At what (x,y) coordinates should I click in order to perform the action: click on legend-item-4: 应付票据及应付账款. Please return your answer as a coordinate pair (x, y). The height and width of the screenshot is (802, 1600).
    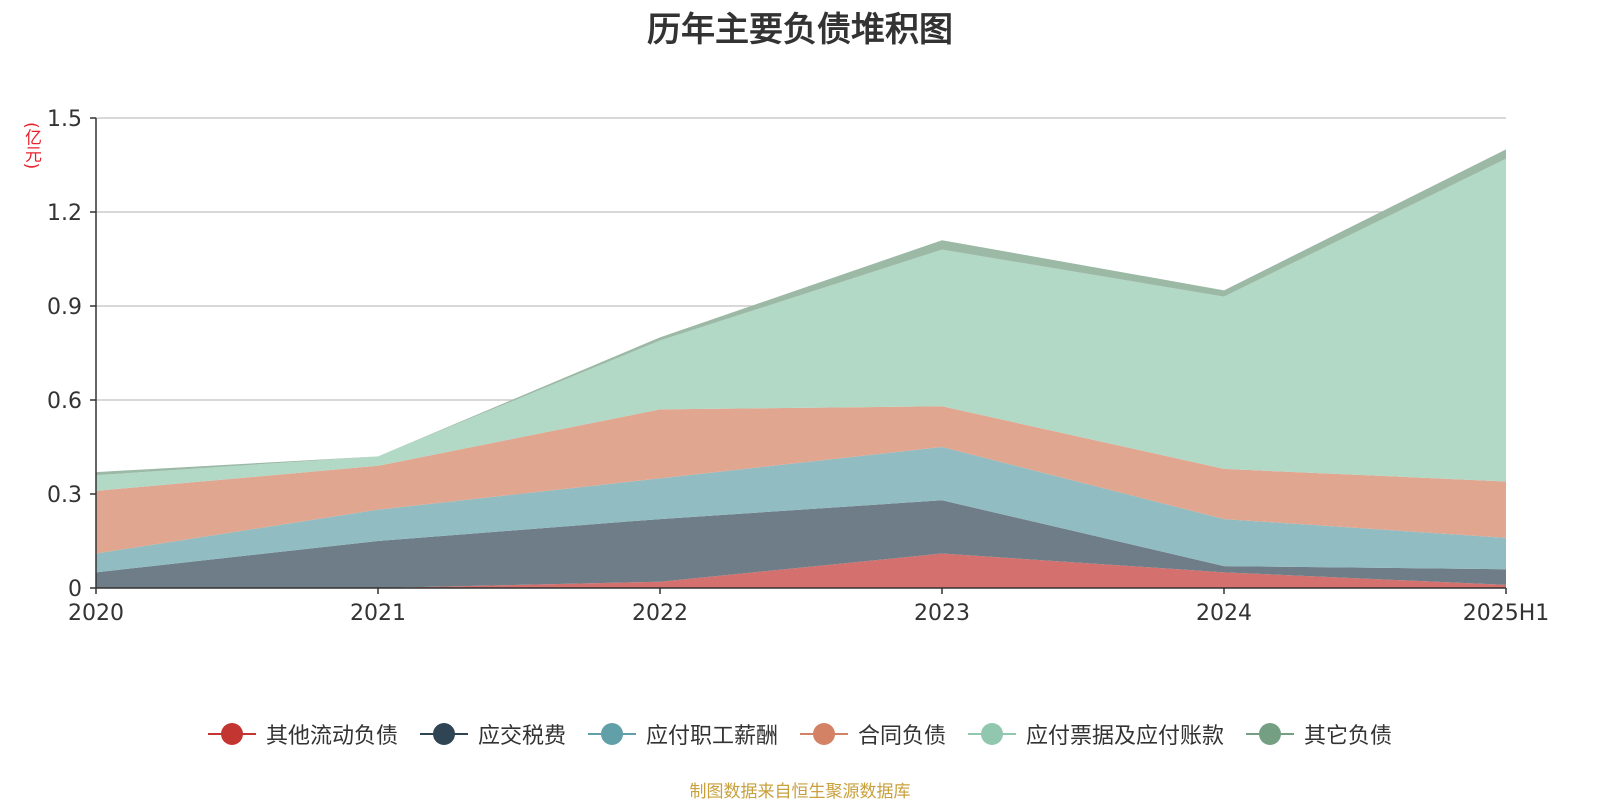
    Looking at the image, I should click on (1096, 734).